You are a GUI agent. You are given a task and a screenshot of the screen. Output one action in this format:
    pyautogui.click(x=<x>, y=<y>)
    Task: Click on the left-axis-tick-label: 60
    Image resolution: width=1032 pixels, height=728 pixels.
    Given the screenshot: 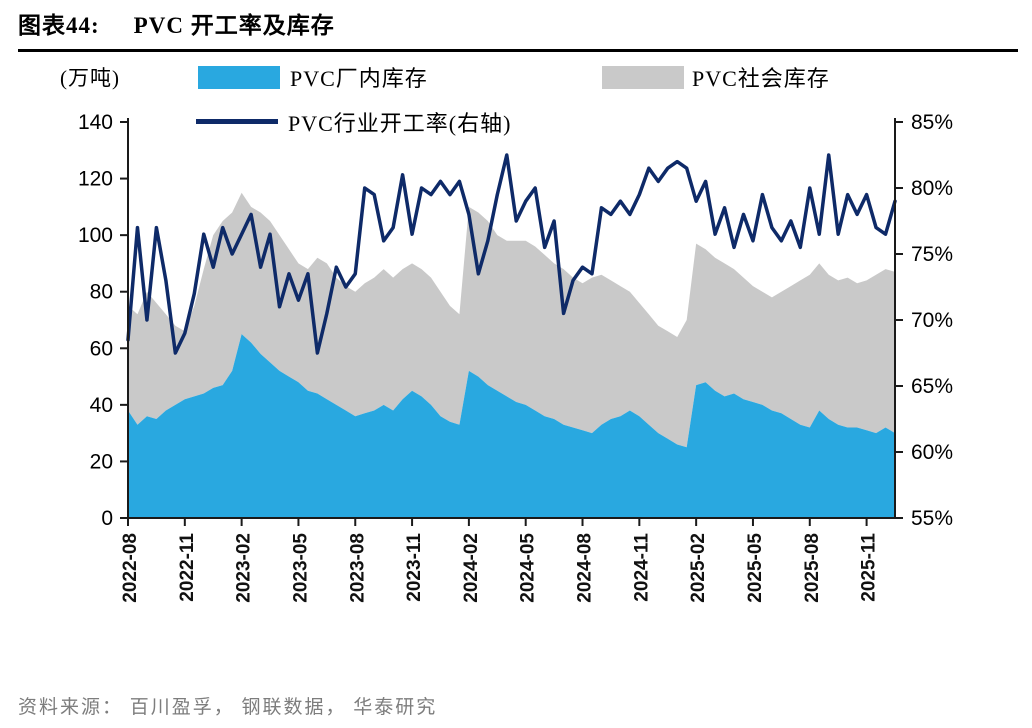 What is the action you would take?
    pyautogui.click(x=101, y=348)
    